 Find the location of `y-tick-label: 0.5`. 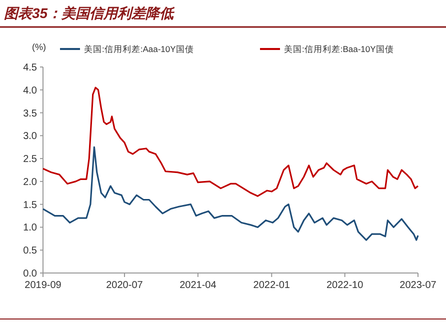

y-tick-label: 0.5 is located at coordinates (30, 251).